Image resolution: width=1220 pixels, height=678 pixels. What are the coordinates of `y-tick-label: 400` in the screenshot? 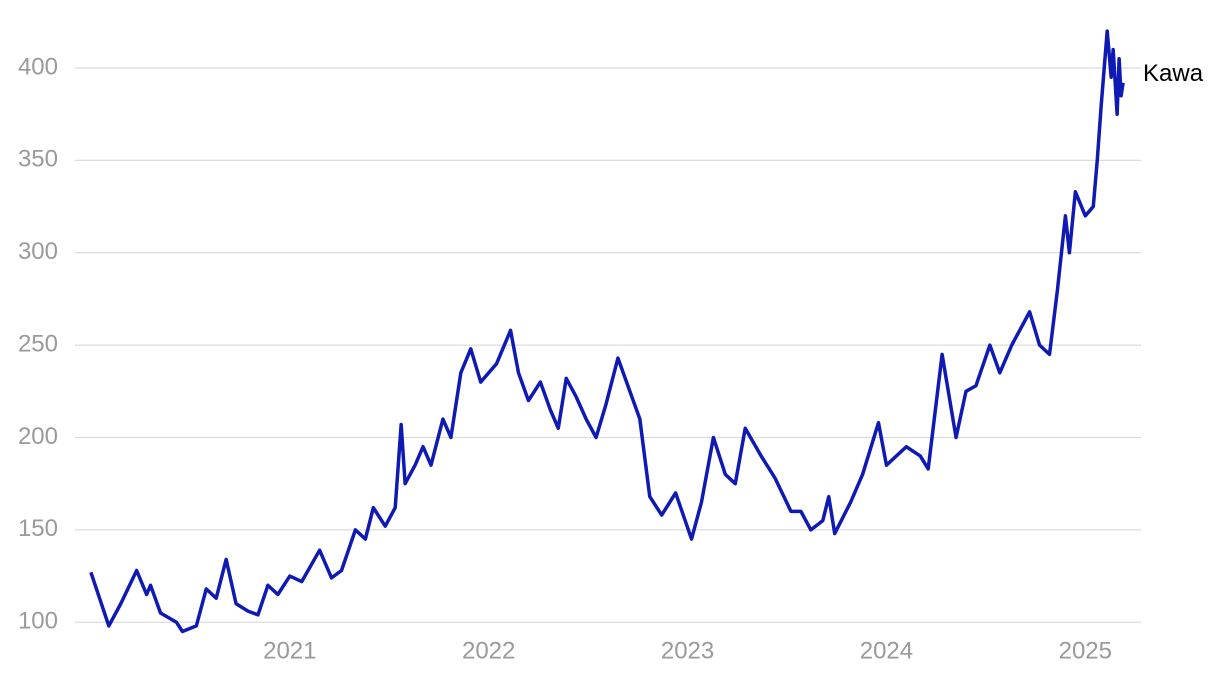 It's located at (38, 66).